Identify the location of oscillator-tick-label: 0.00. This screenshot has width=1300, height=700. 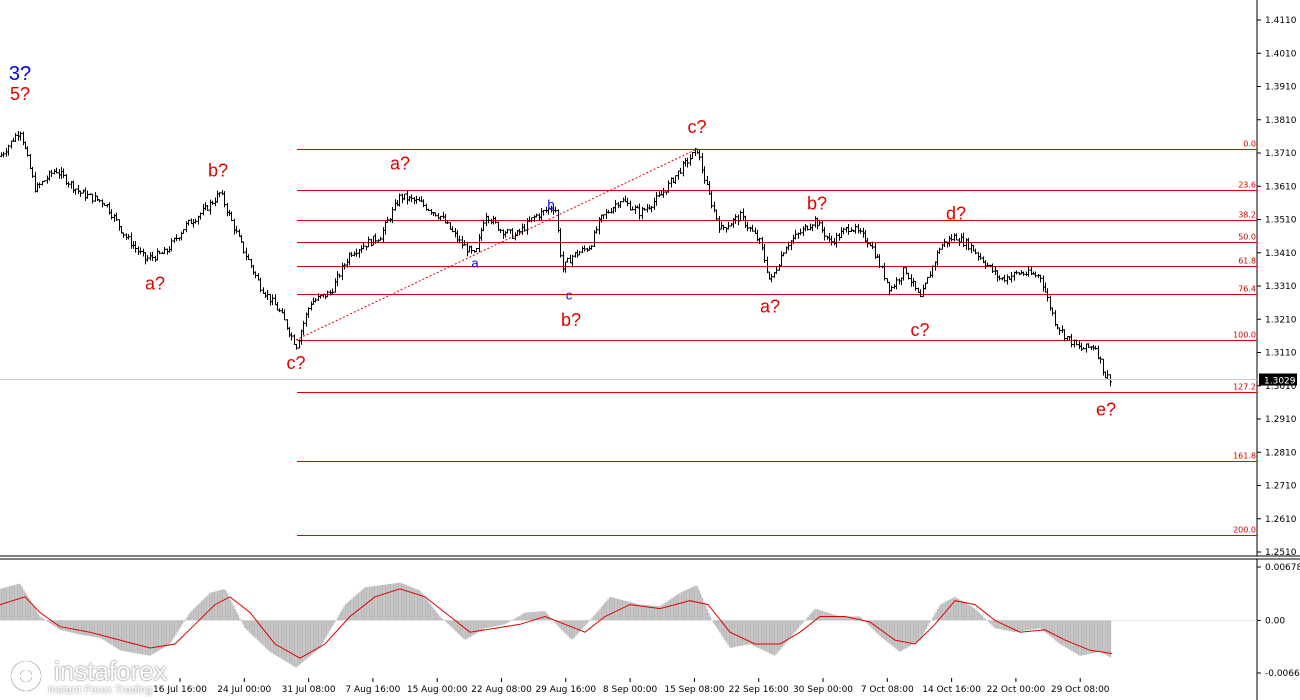
(1275, 621).